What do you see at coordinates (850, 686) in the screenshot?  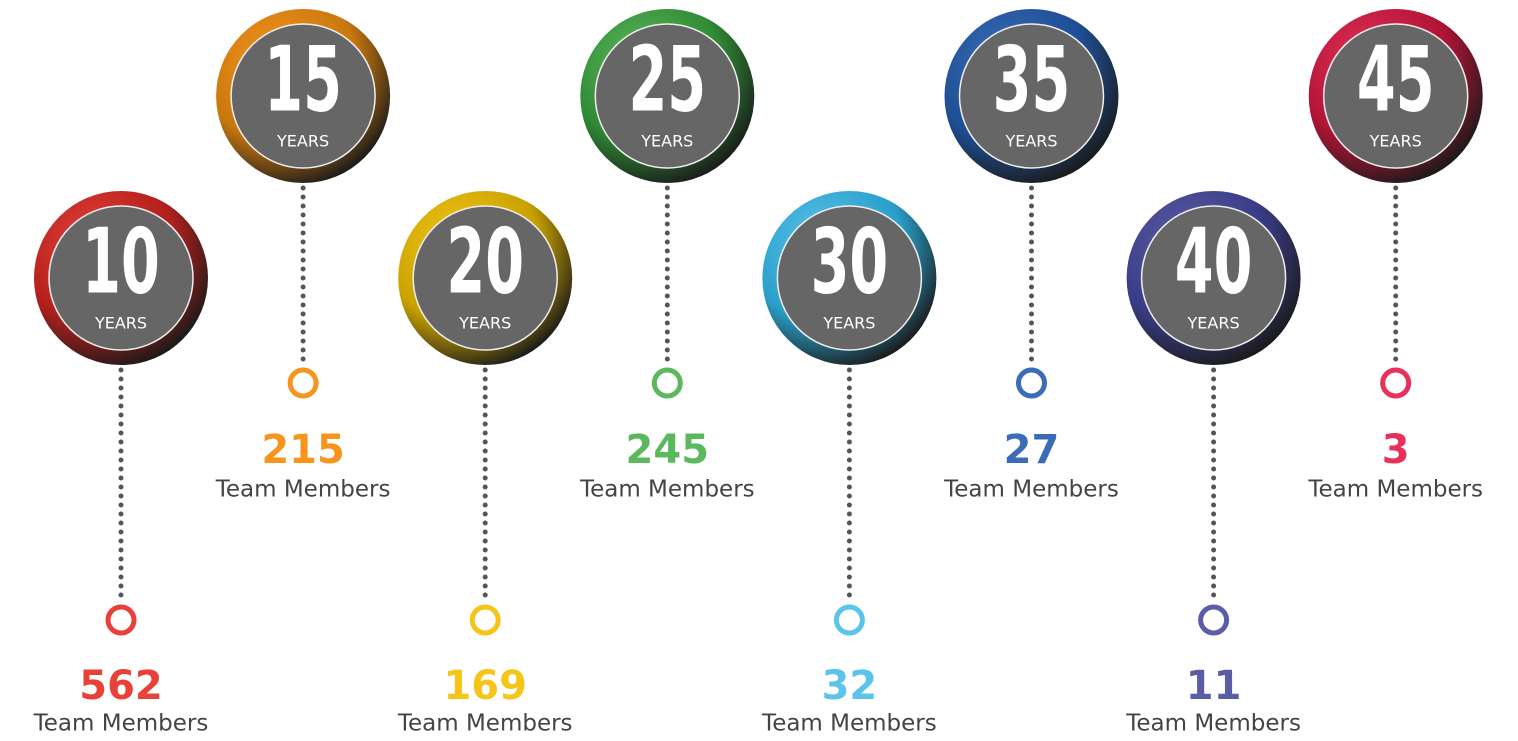 I see `member-count: 32` at bounding box center [850, 686].